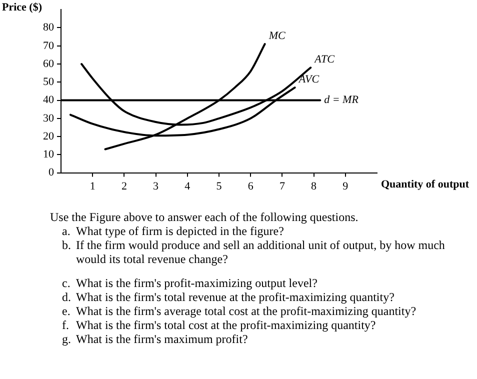 This screenshot has width=477, height=379. I want to click on text: e. What is the firm's average total cost at the profit-maximizing quantity?, so click(239, 311).